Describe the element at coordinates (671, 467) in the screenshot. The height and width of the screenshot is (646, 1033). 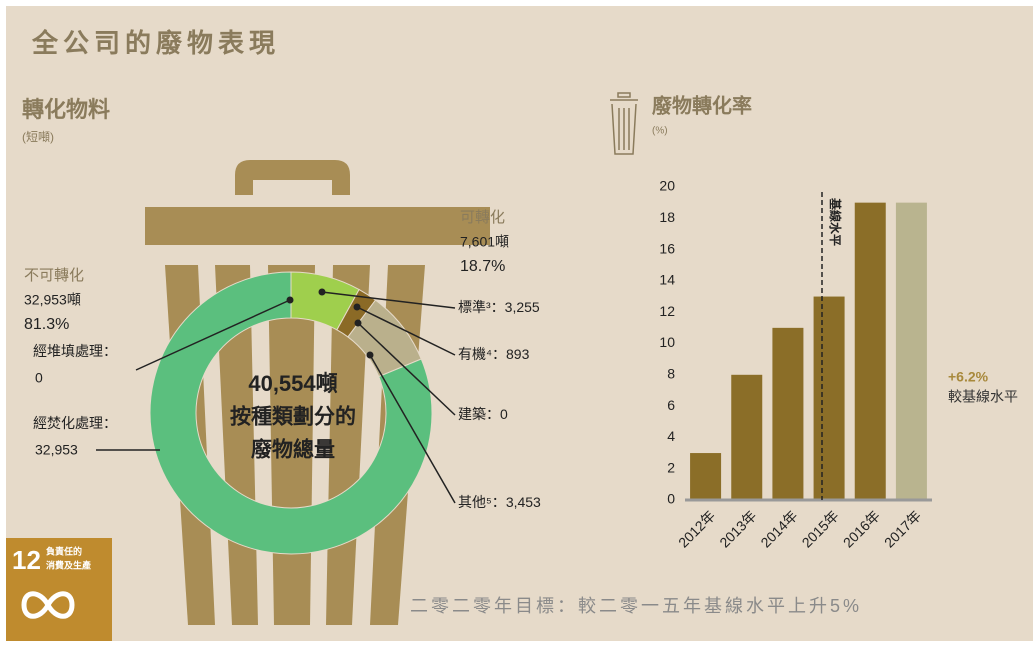
I see `y-tick-label: 2` at that location.